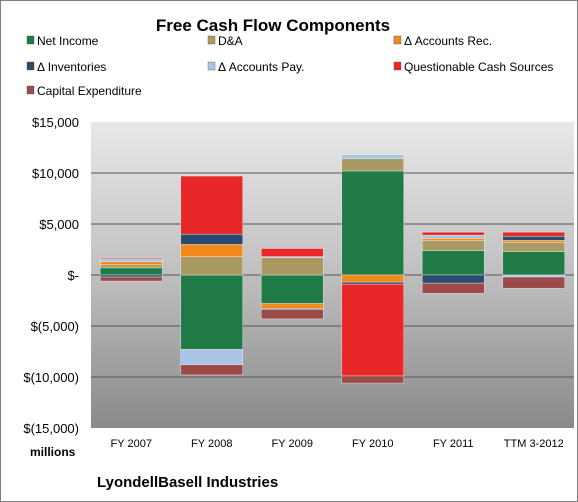 Image resolution: width=578 pixels, height=502 pixels. What do you see at coordinates (448, 41) in the screenshot?
I see `legend-label-accounts-rec: Δ Accounts Rec.` at bounding box center [448, 41].